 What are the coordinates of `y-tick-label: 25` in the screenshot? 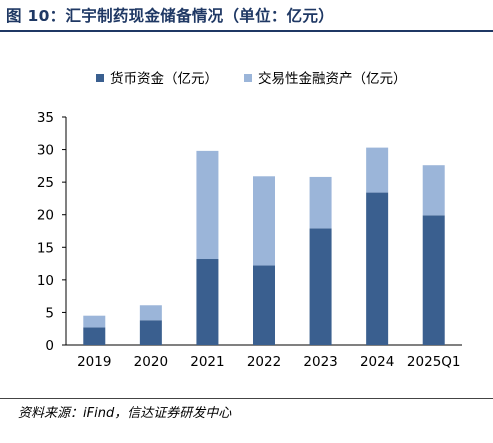 It's located at (45, 183).